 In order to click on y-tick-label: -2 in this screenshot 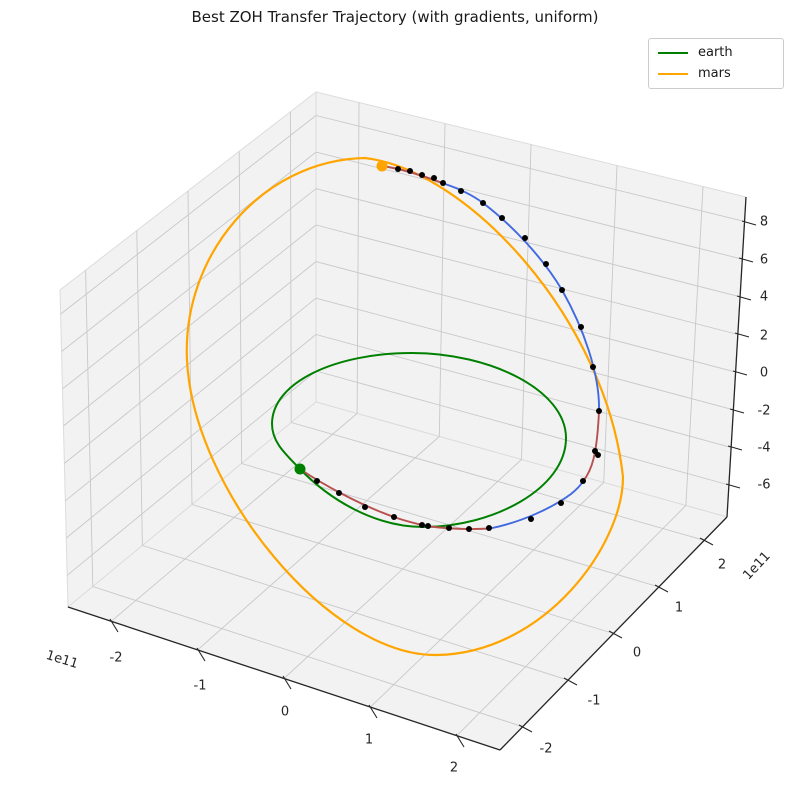, I will do `click(546, 749)`.